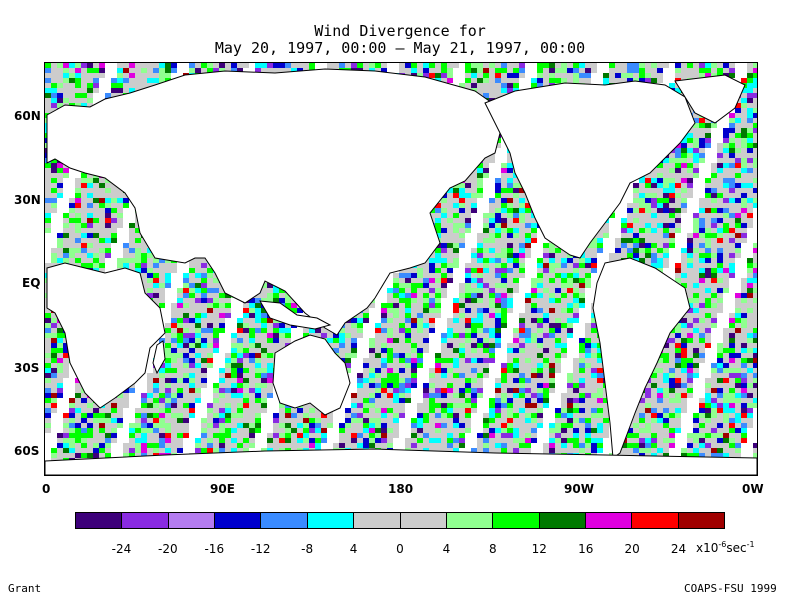 This screenshot has width=800, height=600. What do you see at coordinates (214, 549) in the screenshot?
I see `colorbar-label: -16` at bounding box center [214, 549].